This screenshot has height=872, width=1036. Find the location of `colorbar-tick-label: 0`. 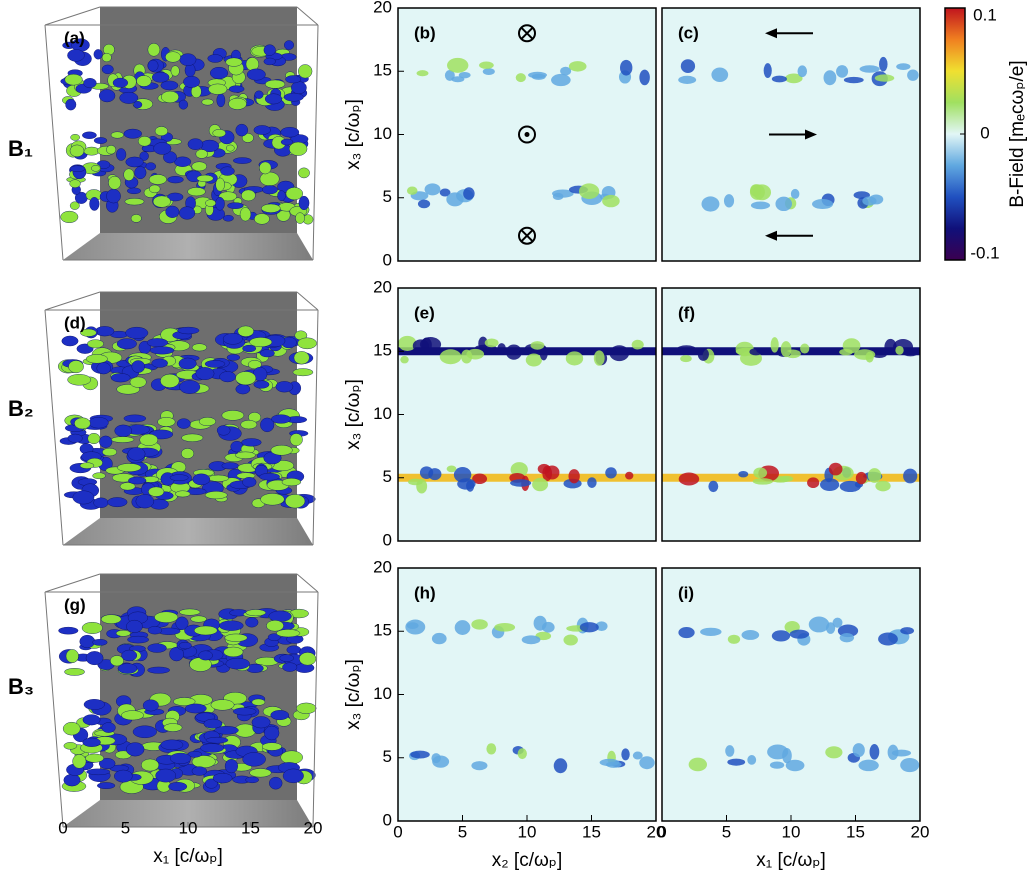

colorbar-tick-label: 0 is located at coordinates (984, 132).